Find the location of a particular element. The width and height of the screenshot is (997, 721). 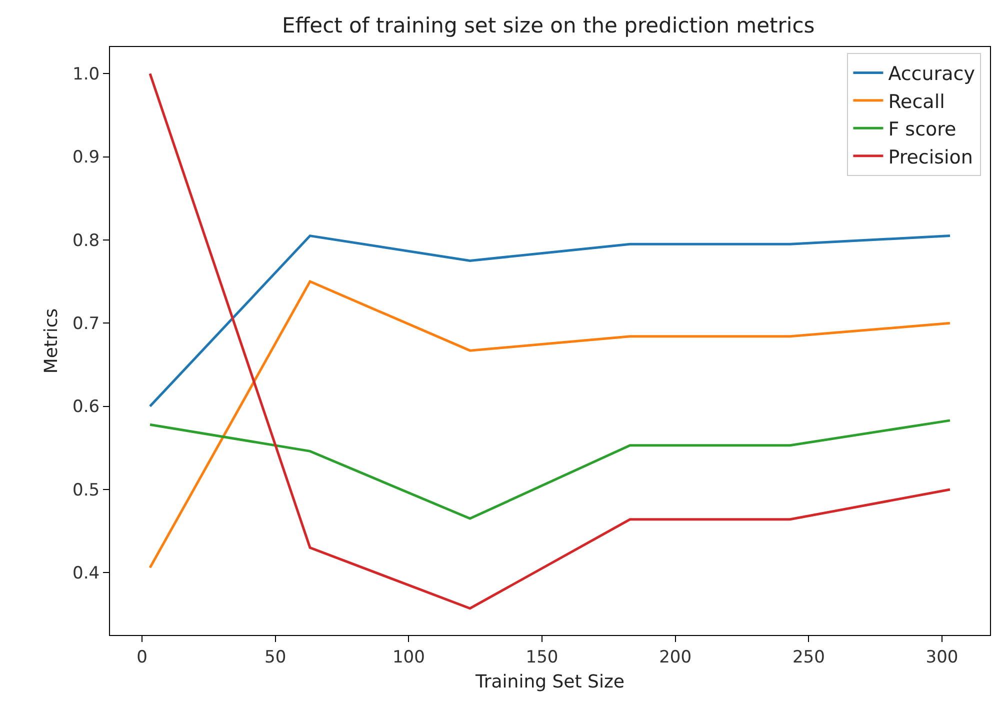

legend-label: Precision is located at coordinates (930, 157).